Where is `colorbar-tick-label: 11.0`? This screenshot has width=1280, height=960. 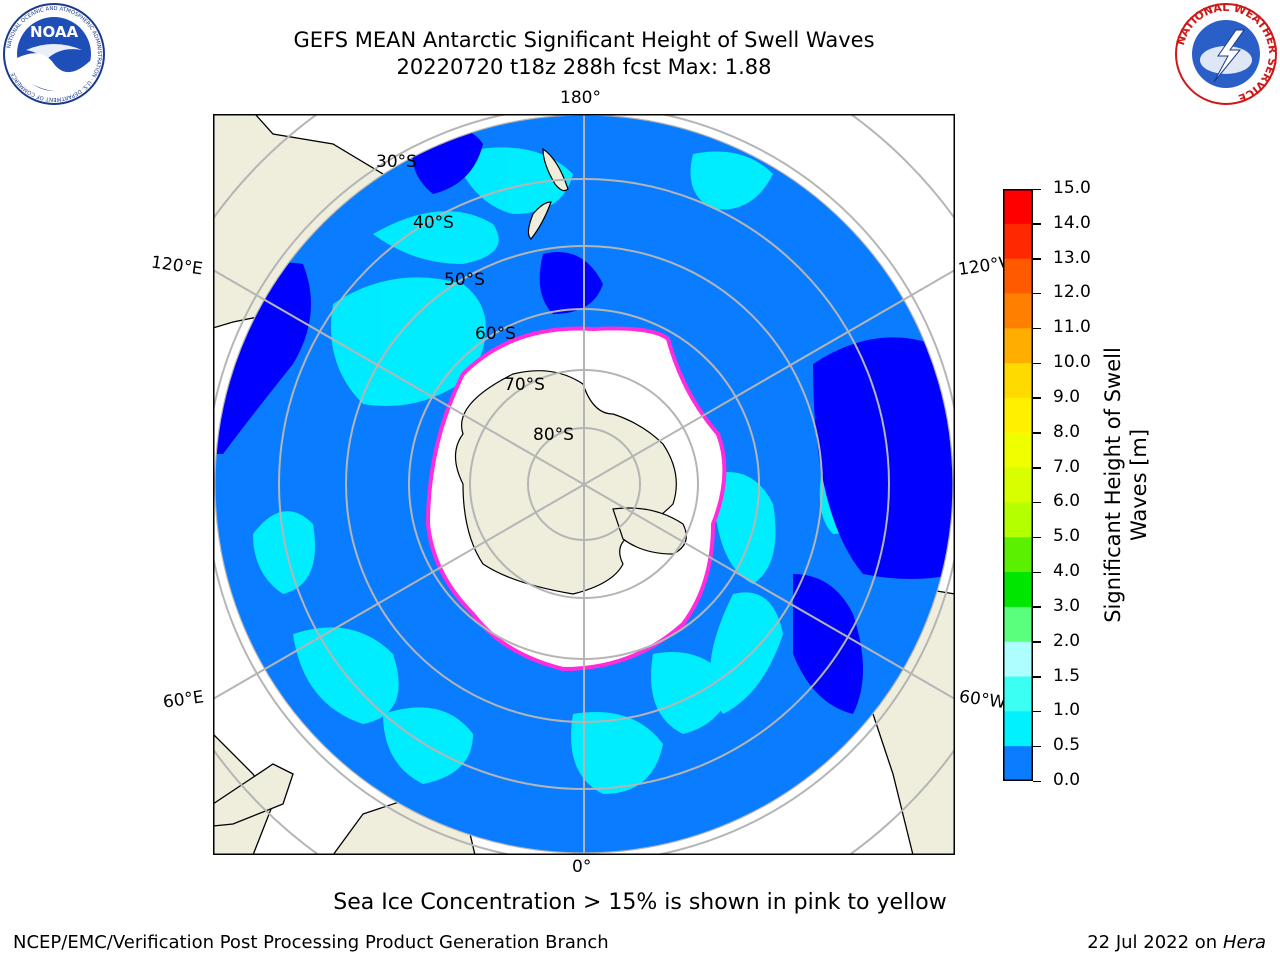
colorbar-tick-label: 11.0 is located at coordinates (1072, 327).